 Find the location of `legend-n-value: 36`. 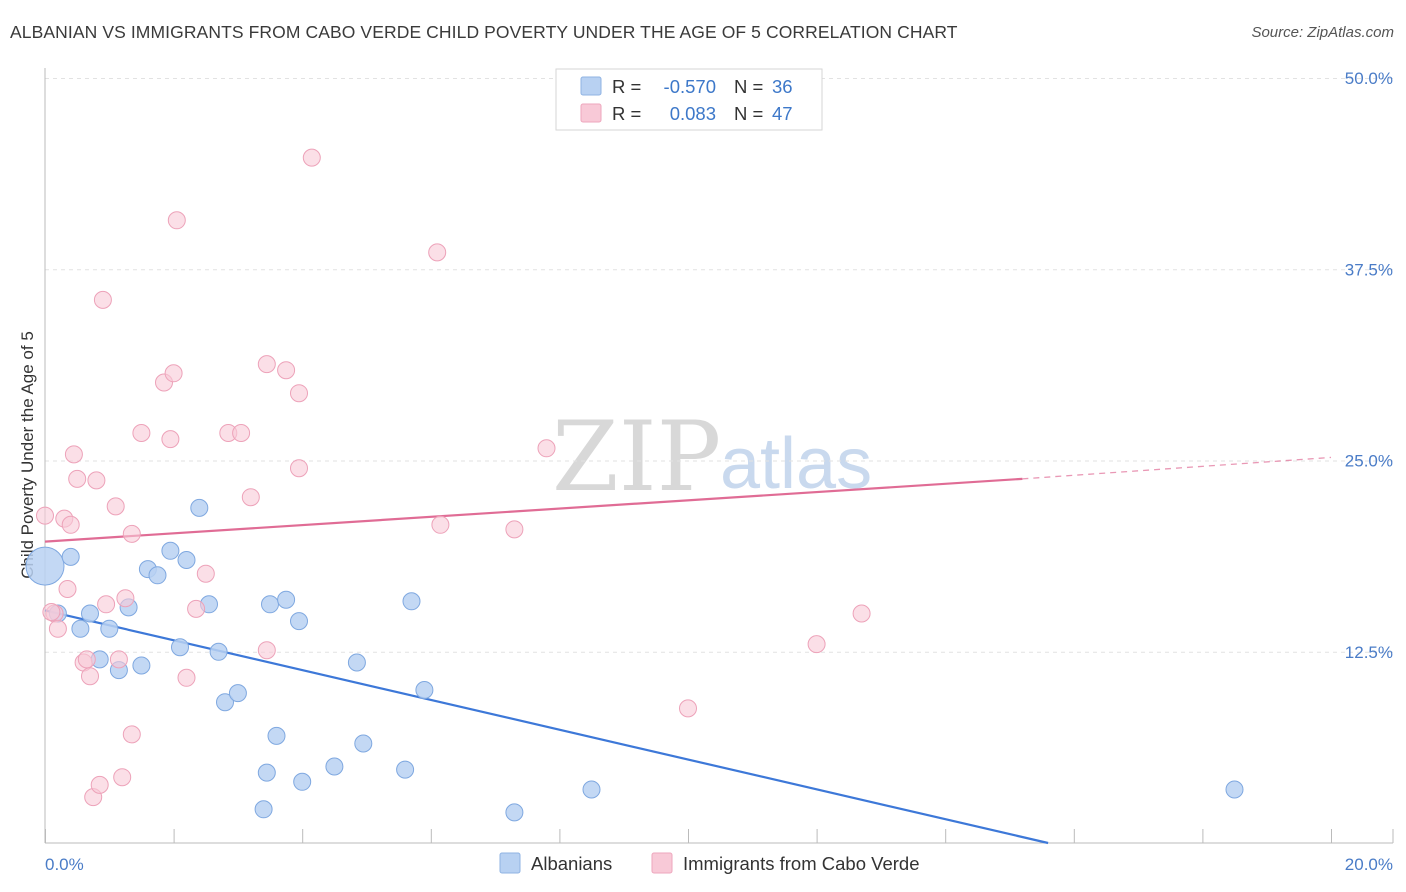

legend-n-value: 36 is located at coordinates (782, 86).